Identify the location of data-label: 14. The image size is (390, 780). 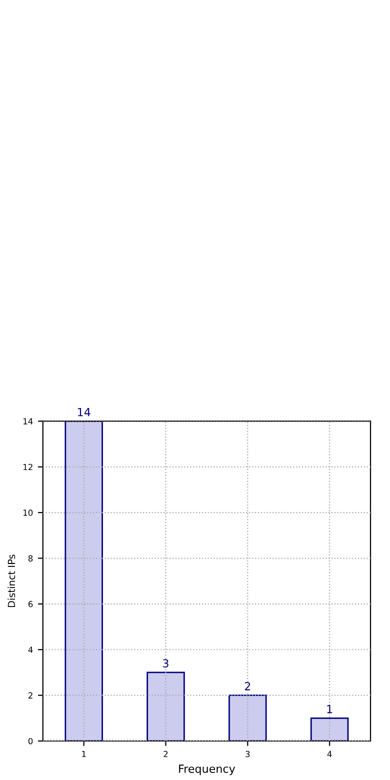
(84, 412).